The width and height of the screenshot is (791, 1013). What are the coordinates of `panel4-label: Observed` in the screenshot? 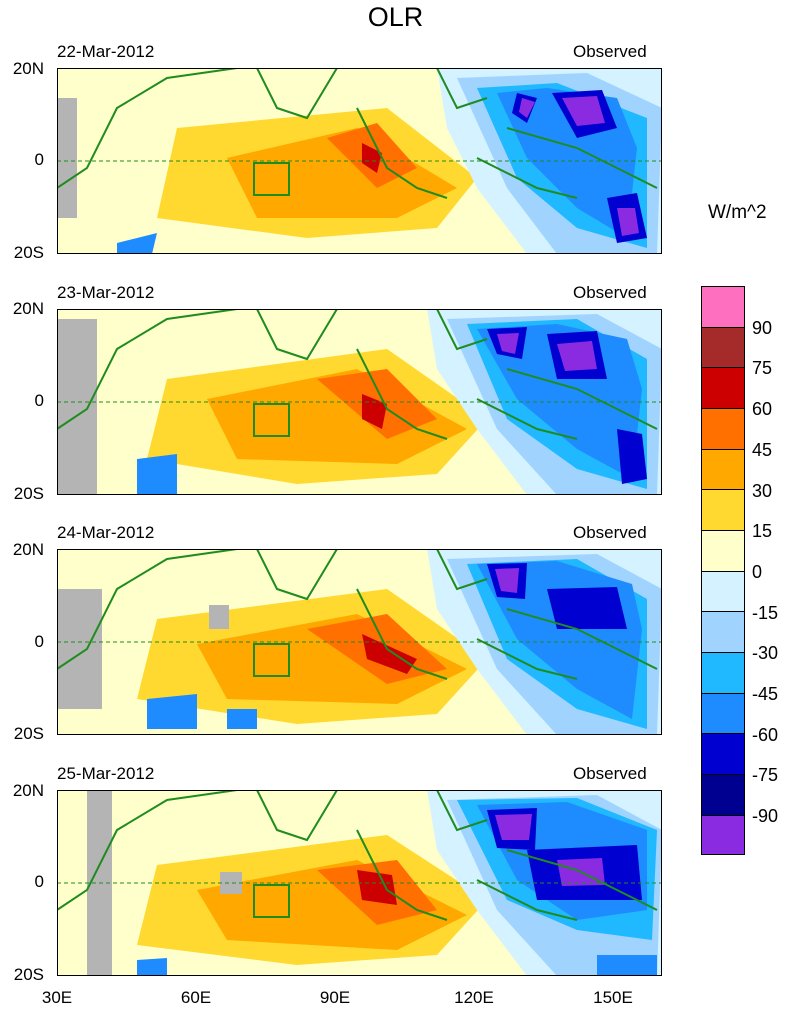 It's located at (610, 773).